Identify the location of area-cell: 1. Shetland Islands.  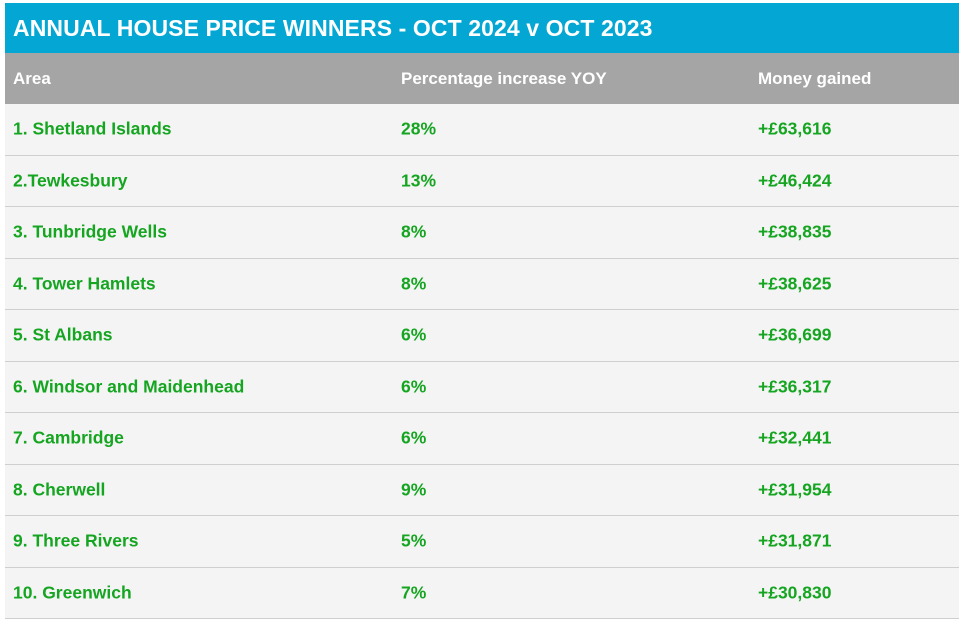
(92, 128).